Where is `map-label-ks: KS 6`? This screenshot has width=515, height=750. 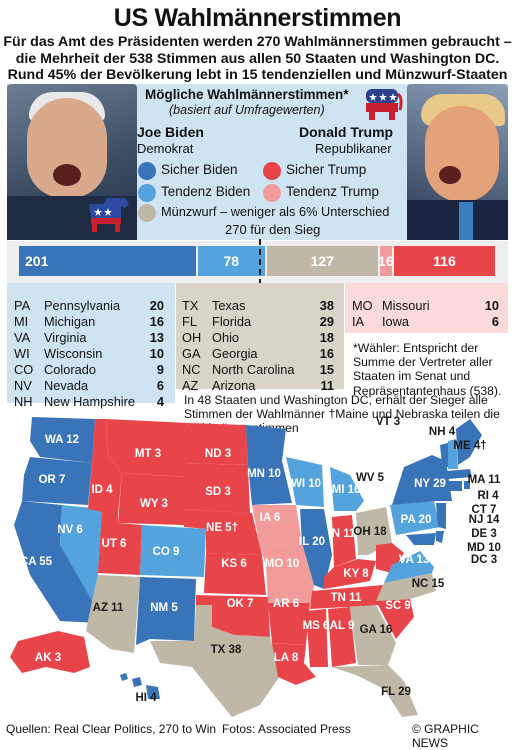 map-label-ks: KS 6 is located at coordinates (234, 564).